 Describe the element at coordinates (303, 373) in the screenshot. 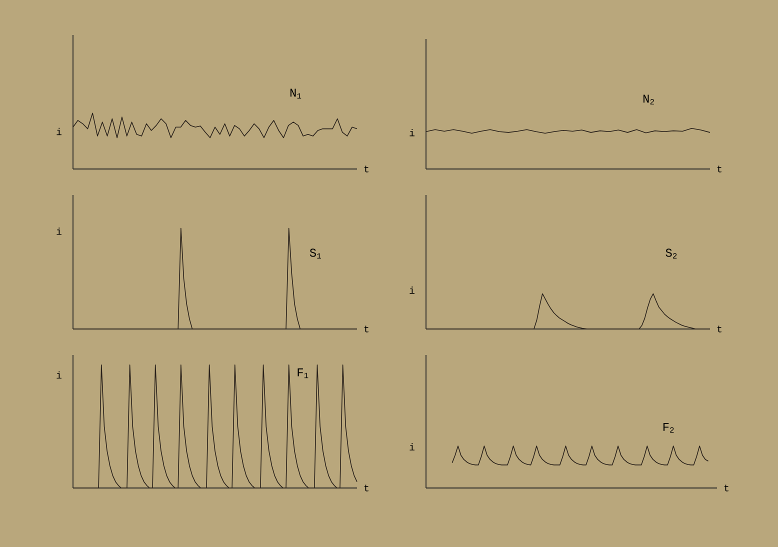

I see `series-label: F$_{1}$` at that location.